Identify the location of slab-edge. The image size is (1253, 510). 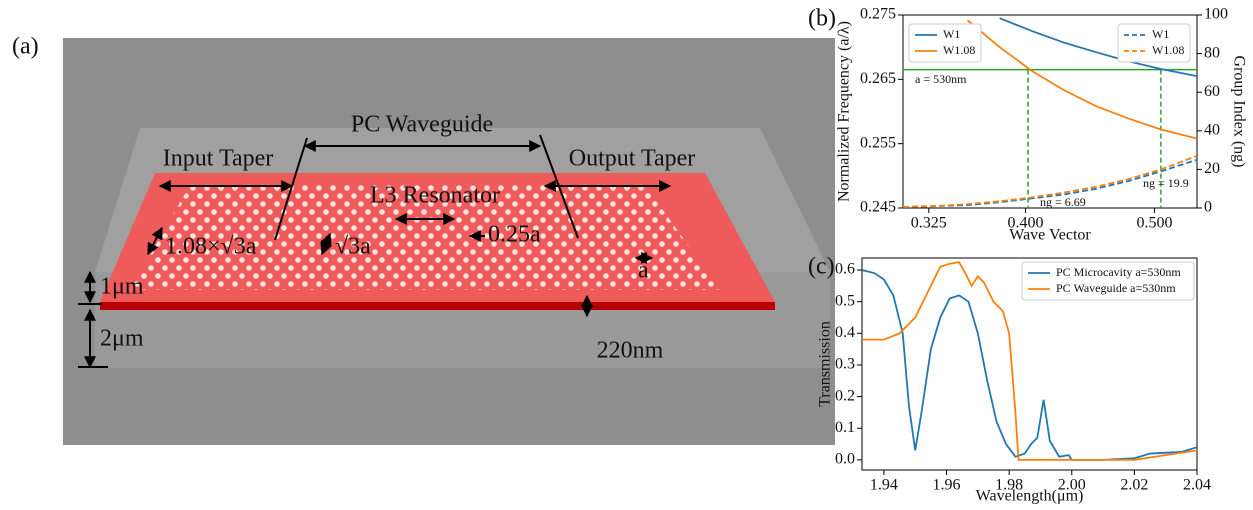
(437, 306).